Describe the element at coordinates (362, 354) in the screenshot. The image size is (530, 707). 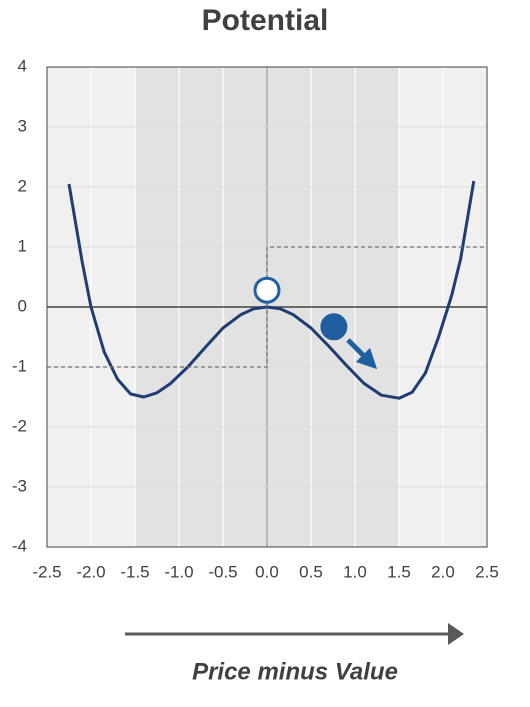
I see `direction-arrow` at that location.